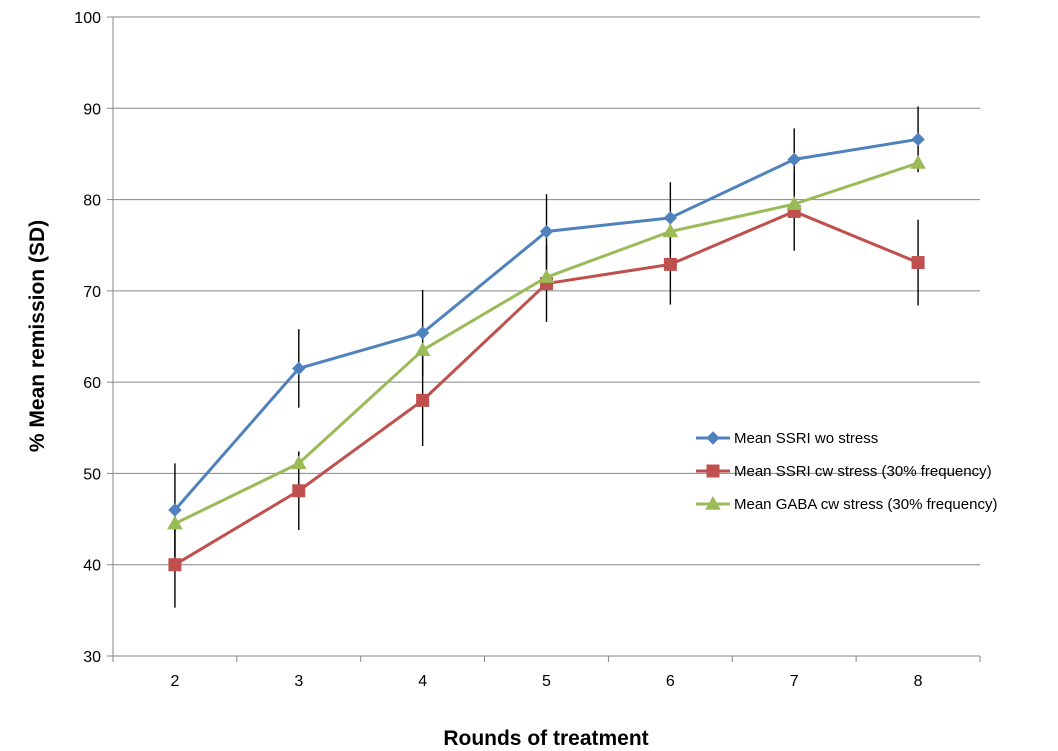 The width and height of the screenshot is (1058, 751). What do you see at coordinates (87, 18) in the screenshot?
I see `y-tick-label: 100` at bounding box center [87, 18].